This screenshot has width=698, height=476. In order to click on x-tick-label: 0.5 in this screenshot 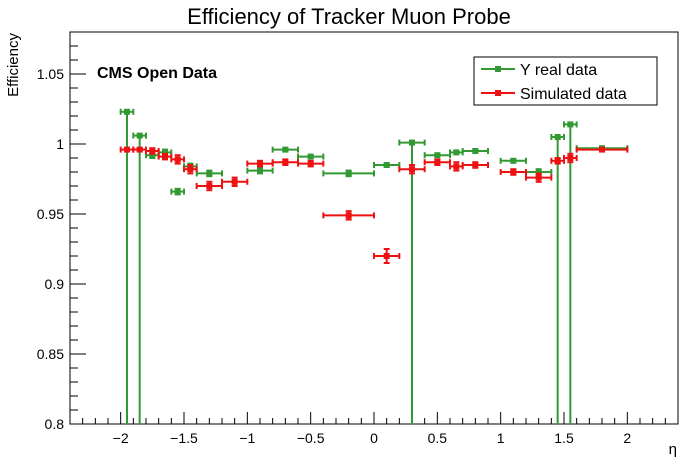, I will do `click(438, 438)`.